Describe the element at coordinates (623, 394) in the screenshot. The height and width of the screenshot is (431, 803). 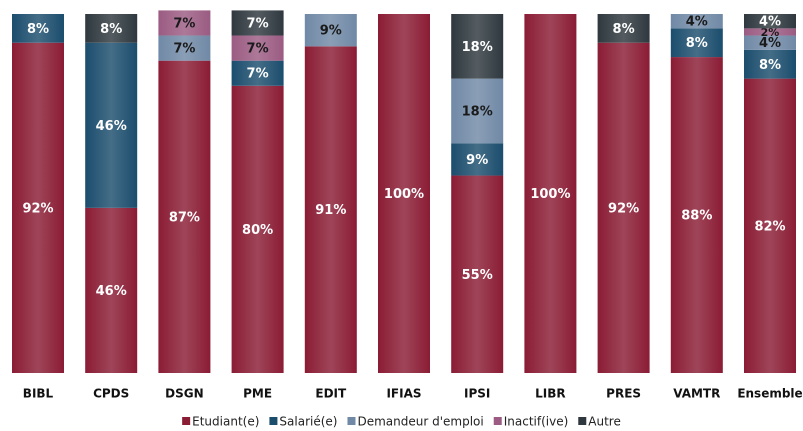
I see `x-tick-label: PRES` at that location.